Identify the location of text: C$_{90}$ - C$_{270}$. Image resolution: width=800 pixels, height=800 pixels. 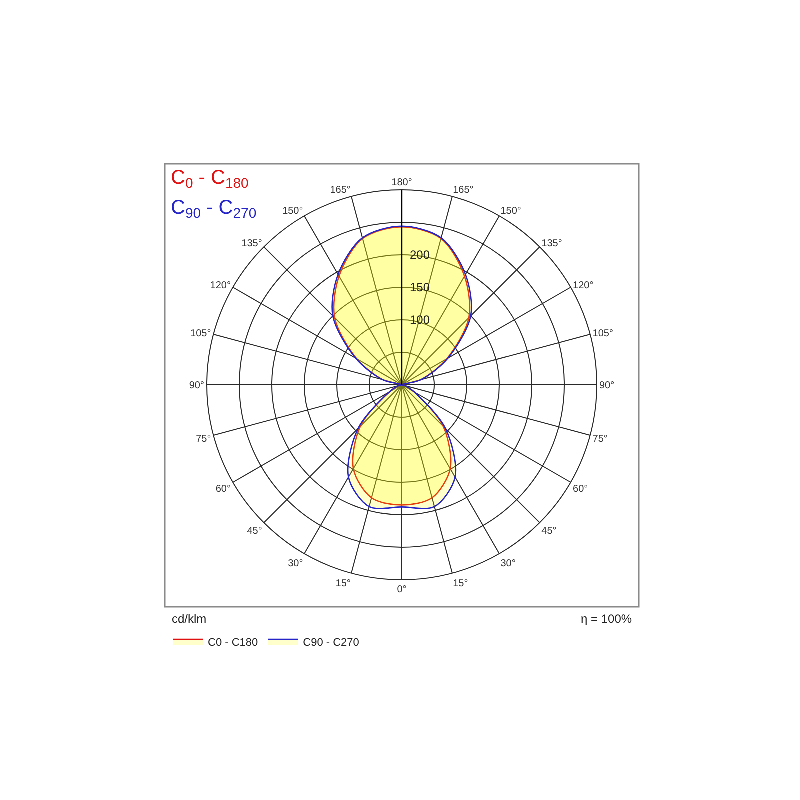
(214, 209).